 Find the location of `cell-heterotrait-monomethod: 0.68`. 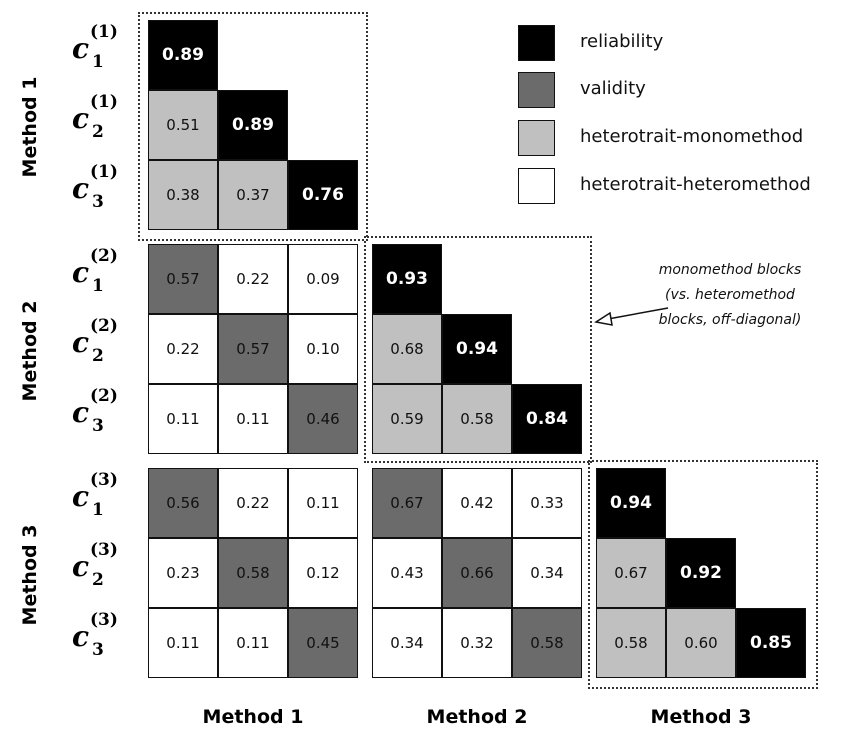

cell-heterotrait-monomethod: 0.68 is located at coordinates (407, 349).